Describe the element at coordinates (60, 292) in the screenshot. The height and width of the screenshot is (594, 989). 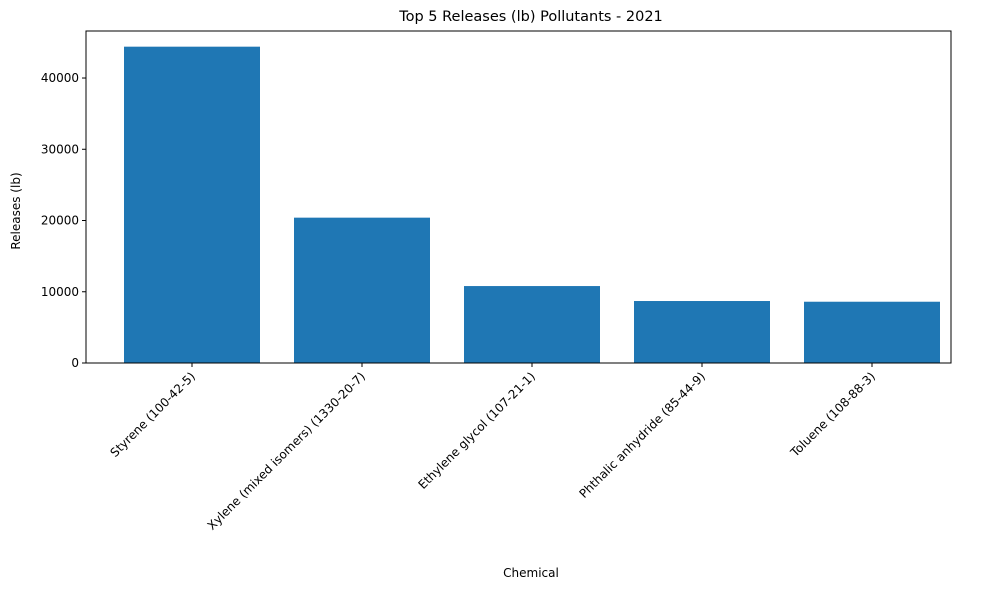
I see `y-tick-label: 10000` at that location.